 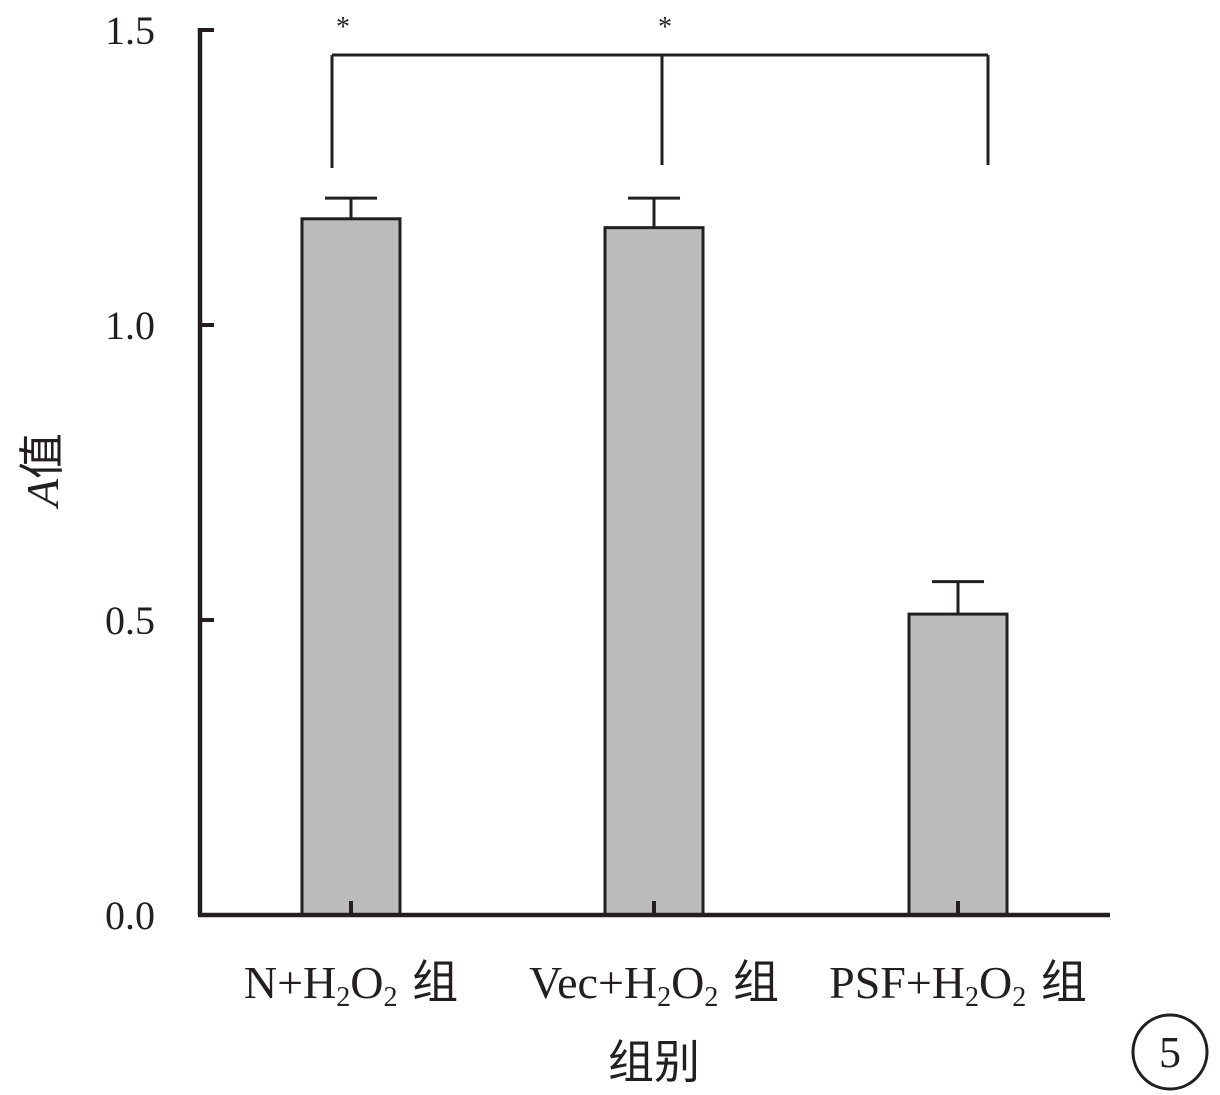 I want to click on x-tick-label-part-0-4: 组, so click(x=428, y=982).